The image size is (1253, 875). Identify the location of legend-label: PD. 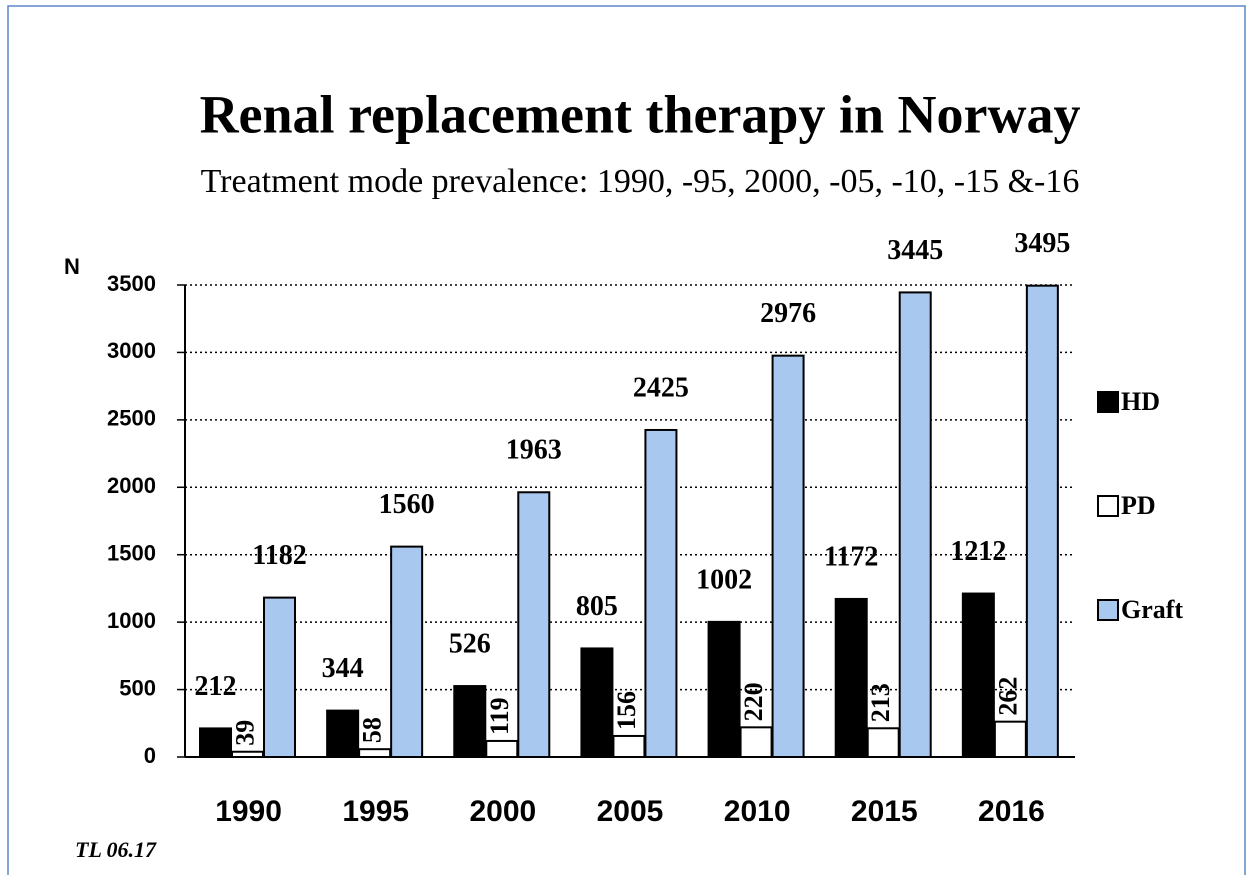
(1138, 505).